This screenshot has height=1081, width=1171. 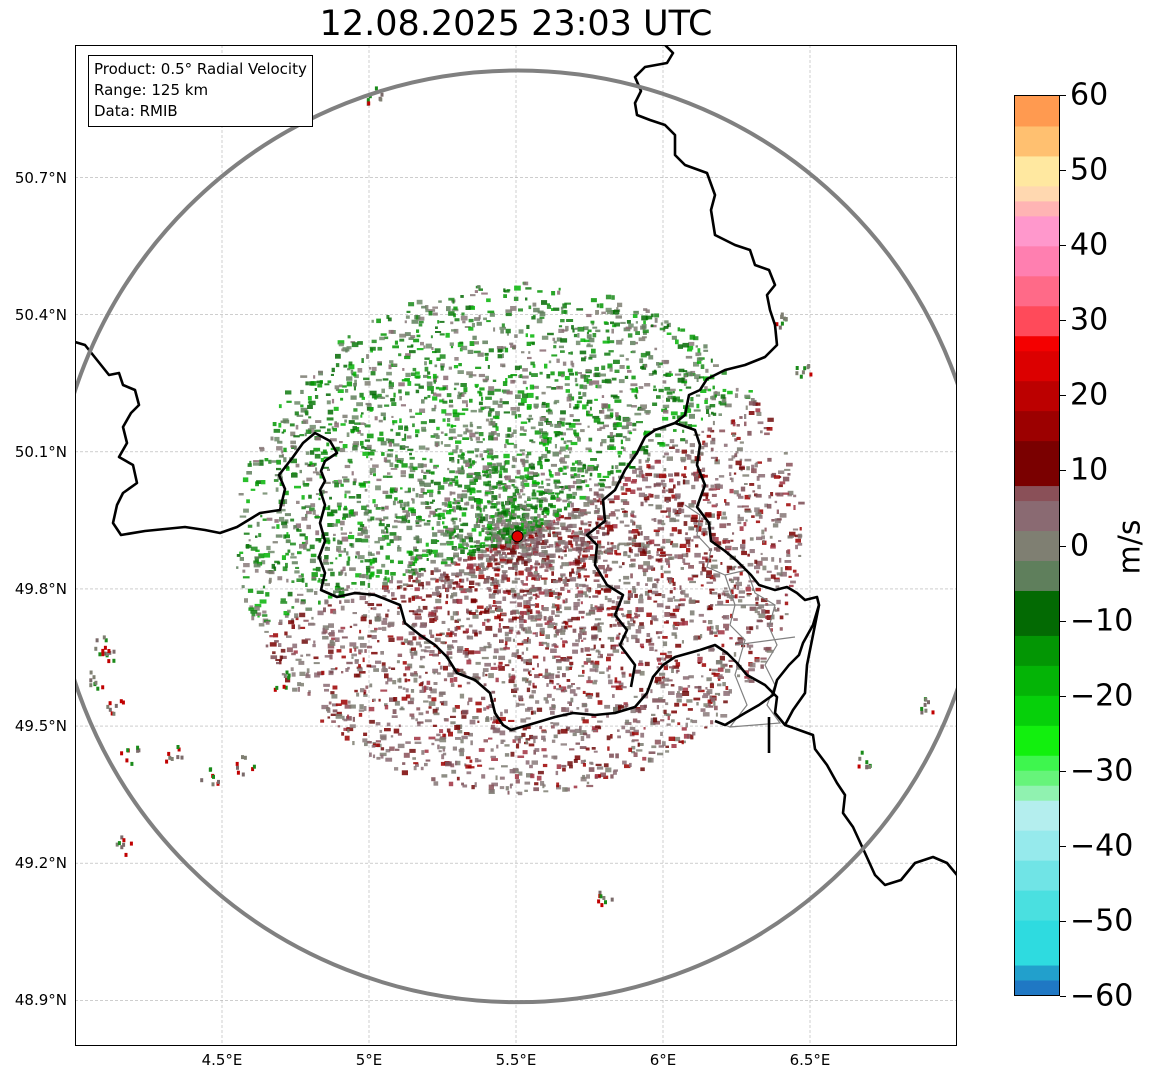 I want to click on colorbar-tick-label: −40, so click(x=1102, y=846).